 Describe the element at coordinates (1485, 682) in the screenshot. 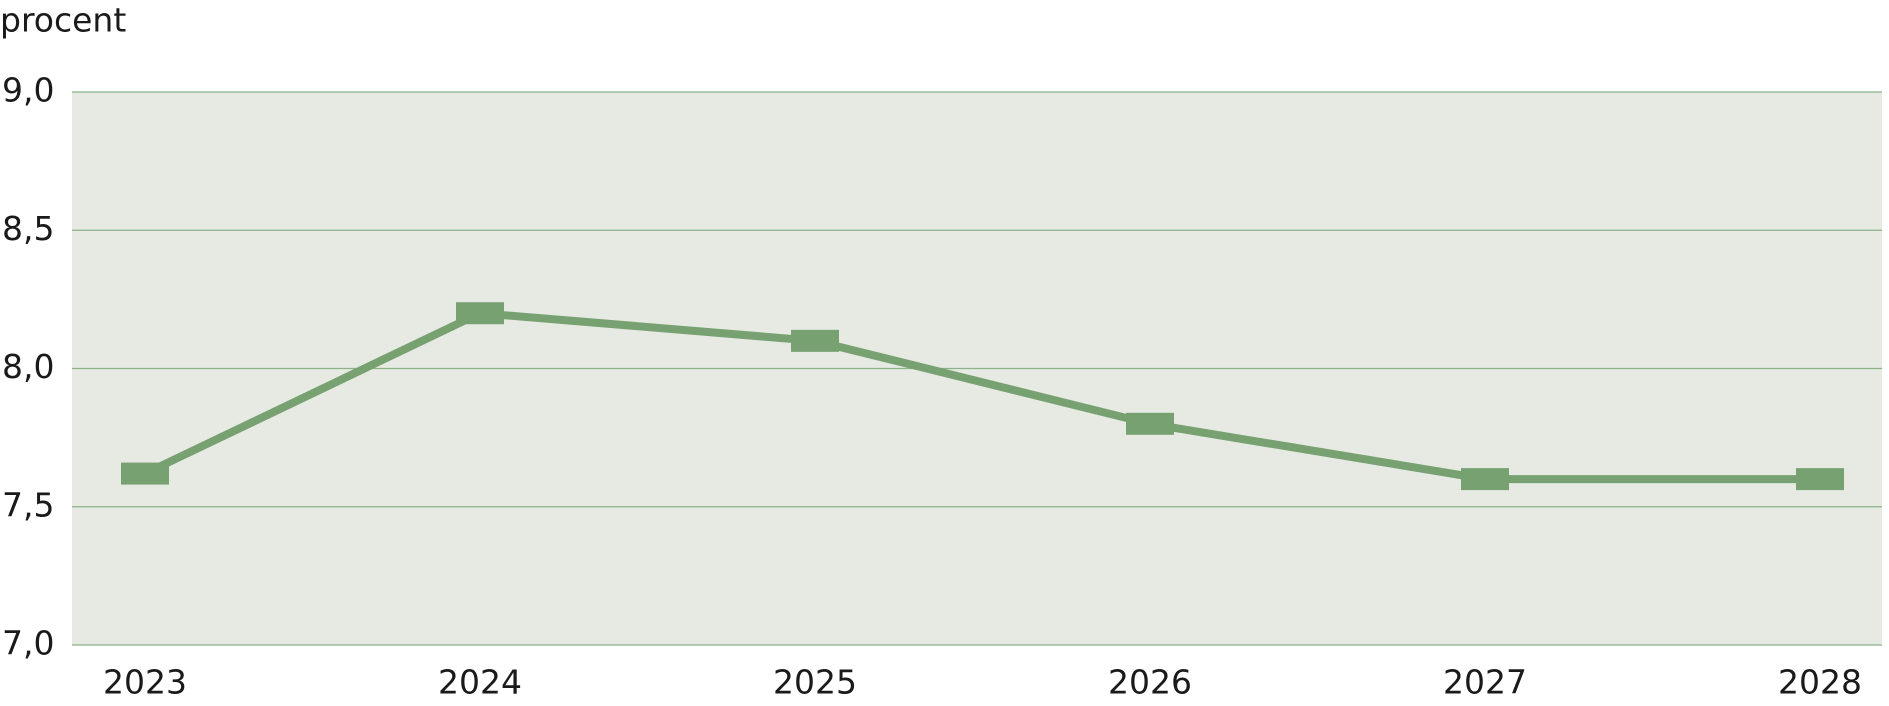

I see `x-tick-label: 2027` at that location.